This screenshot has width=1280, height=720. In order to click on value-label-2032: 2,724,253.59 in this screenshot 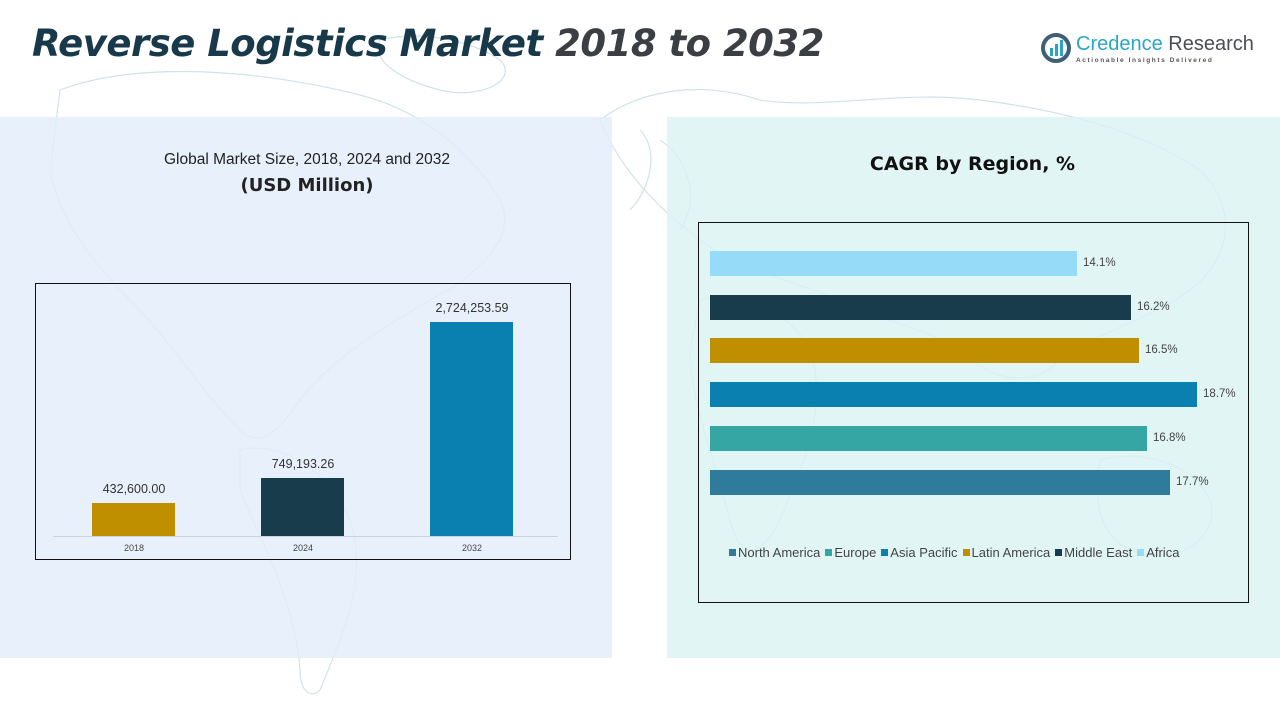, I will do `click(472, 308)`.